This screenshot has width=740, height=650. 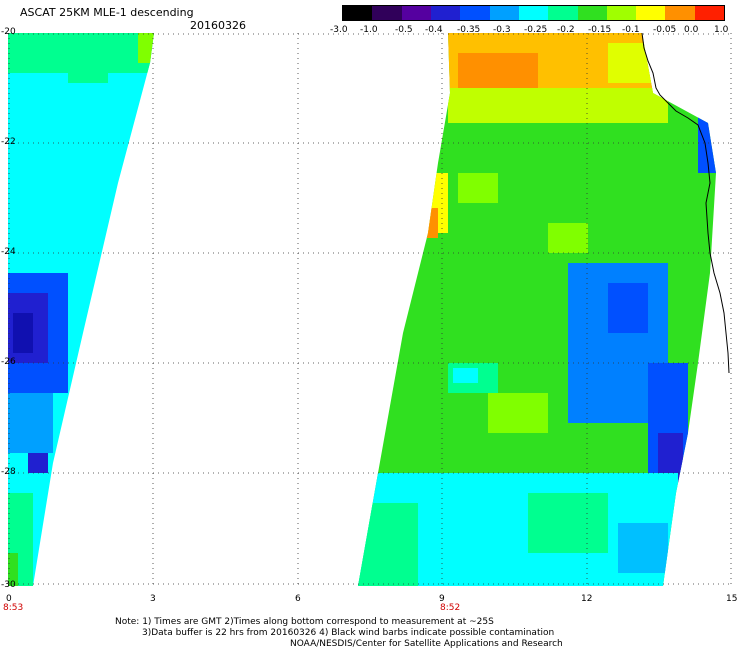 What do you see at coordinates (404, 30) in the screenshot?
I see `colorbar-tick: -0.5` at bounding box center [404, 30].